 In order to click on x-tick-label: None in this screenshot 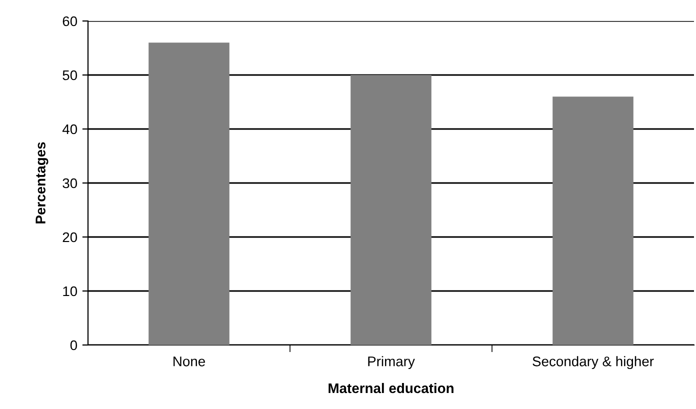, I will do `click(189, 361)`.